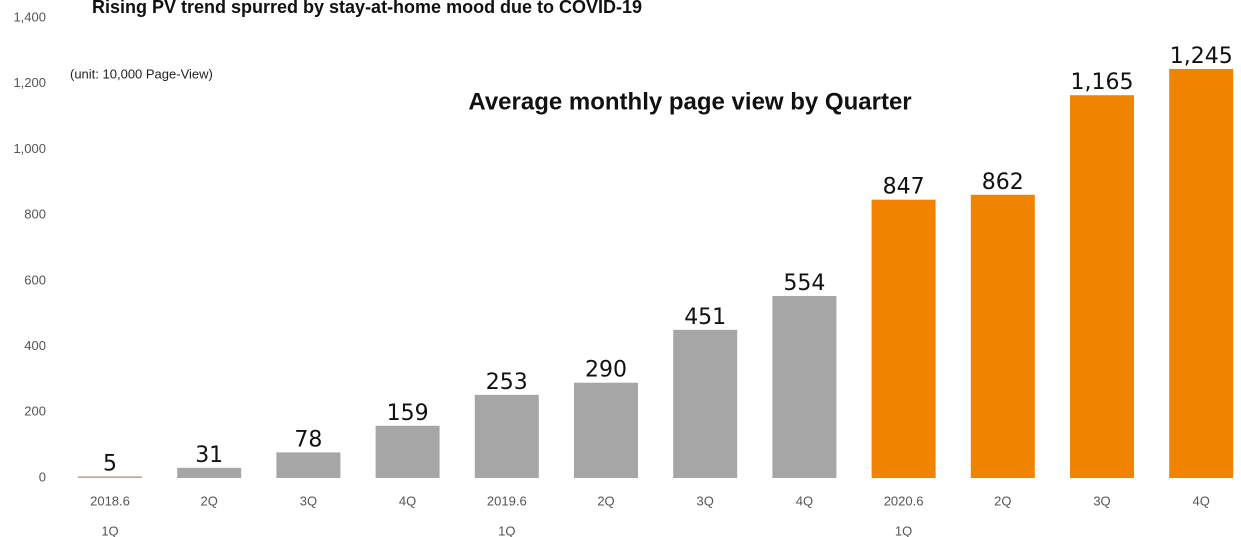 The height and width of the screenshot is (537, 1241). Describe the element at coordinates (141, 73) in the screenshot. I see `unit-note: (unit: 10,000 Page-View)` at that location.